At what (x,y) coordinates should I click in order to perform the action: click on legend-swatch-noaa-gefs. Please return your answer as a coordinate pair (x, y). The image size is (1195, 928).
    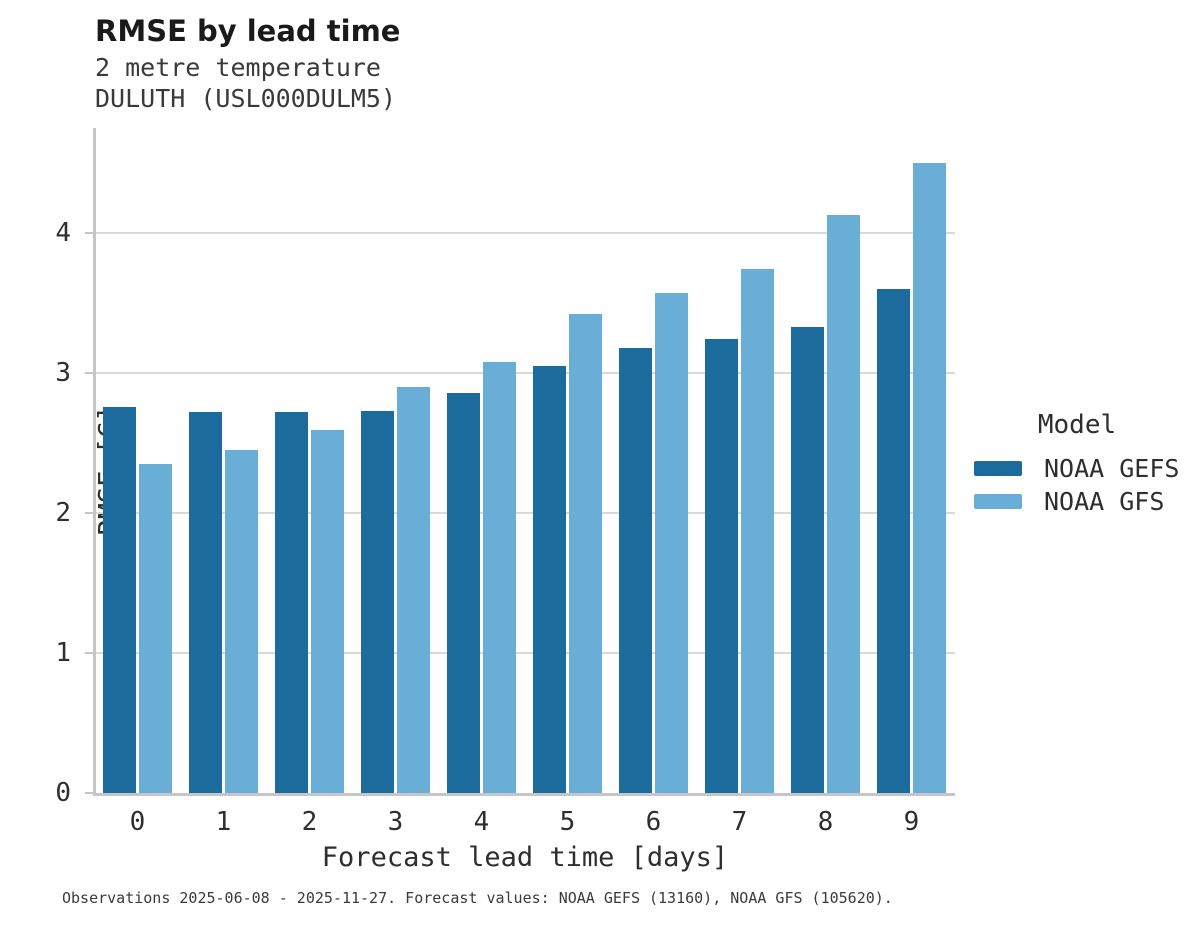
    Looking at the image, I should click on (998, 468).